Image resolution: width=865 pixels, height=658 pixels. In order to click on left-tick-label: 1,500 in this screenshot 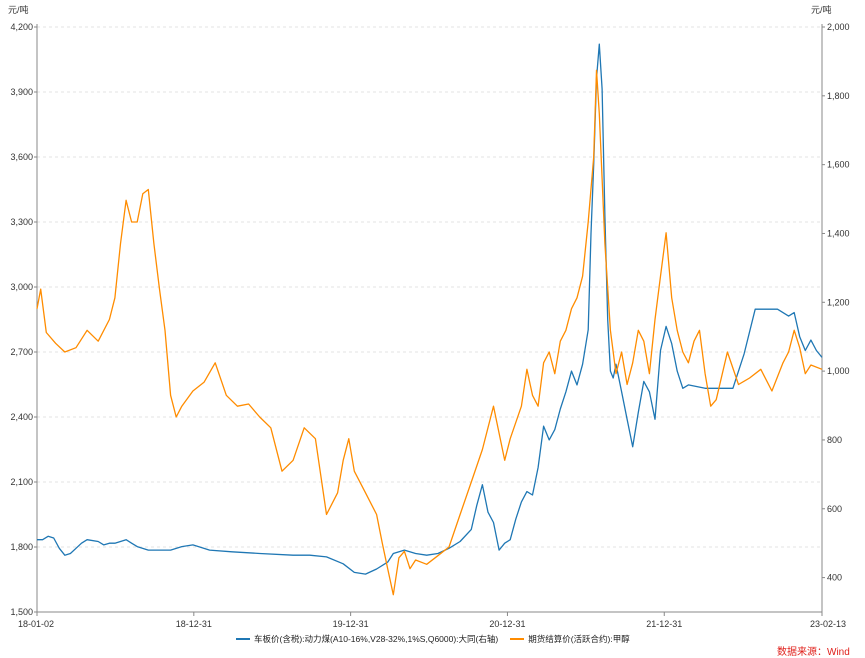, I will do `click(21, 612)`.